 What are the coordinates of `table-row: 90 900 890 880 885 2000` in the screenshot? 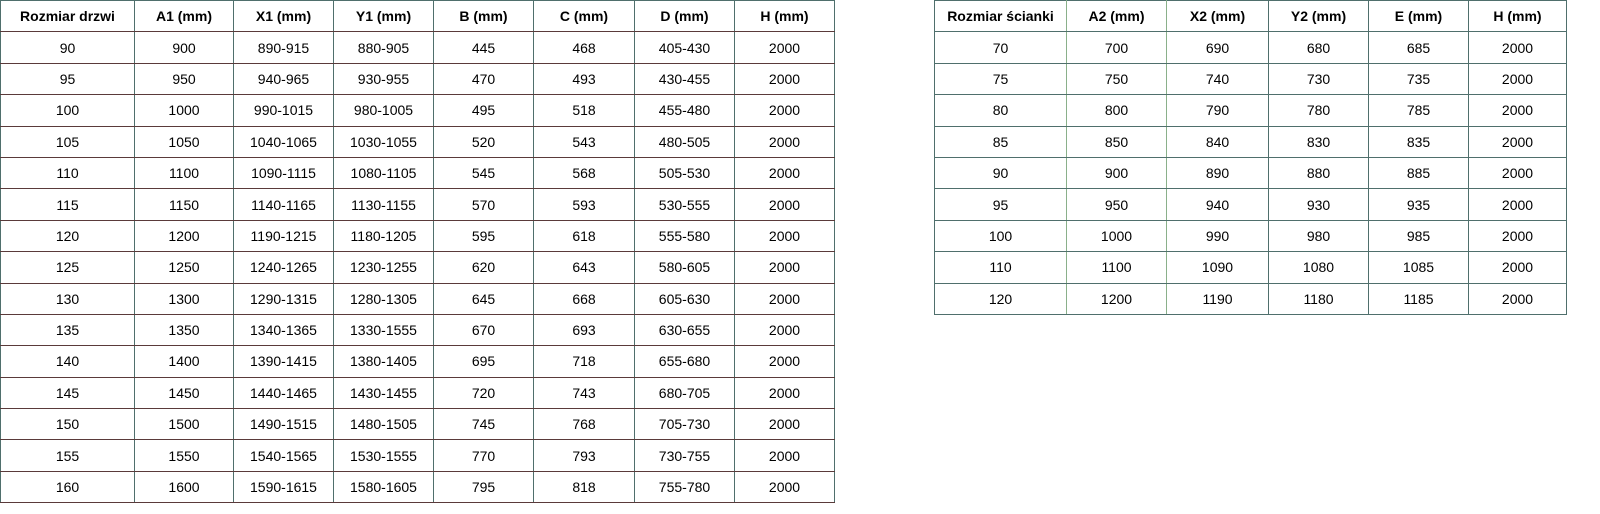 It's located at (1250, 173).